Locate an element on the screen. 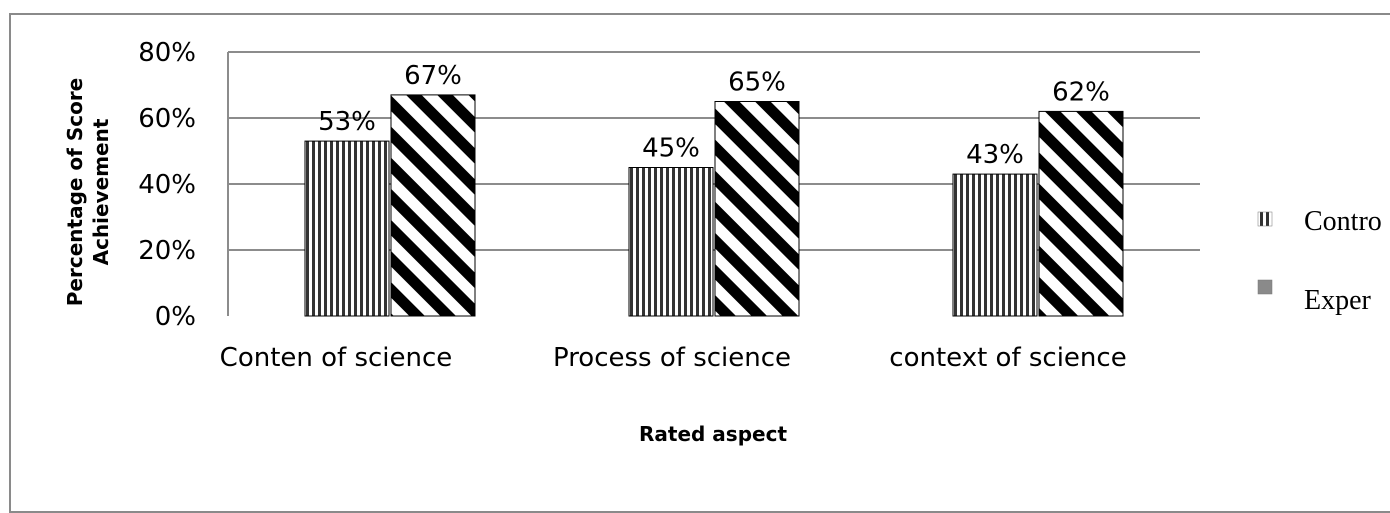 This screenshot has height=513, width=1390. y-tick-label: 80% is located at coordinates (167, 53).